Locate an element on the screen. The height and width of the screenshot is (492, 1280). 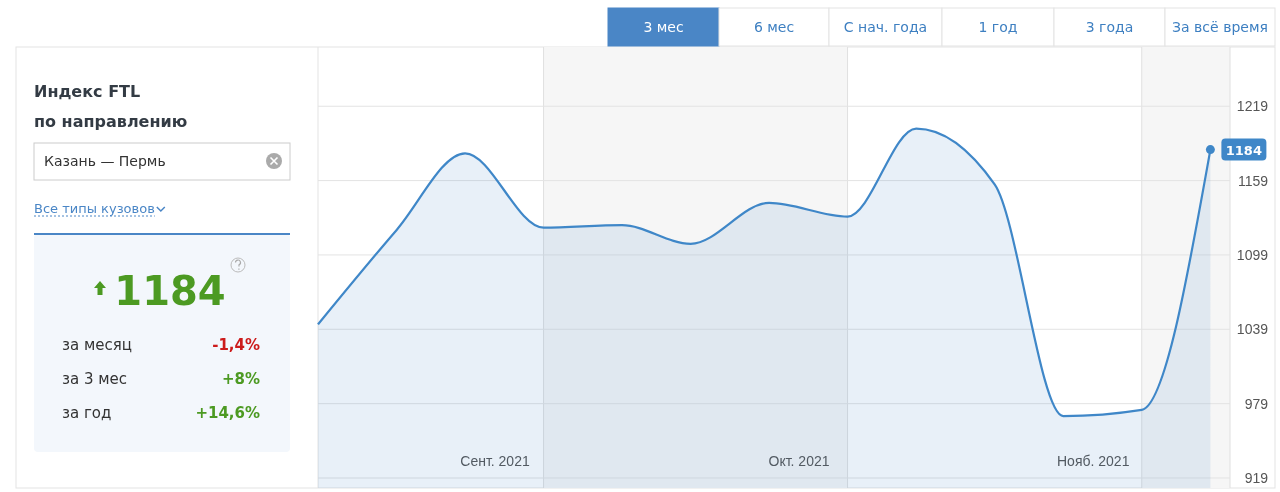
text: по направлению is located at coordinates (111, 121).